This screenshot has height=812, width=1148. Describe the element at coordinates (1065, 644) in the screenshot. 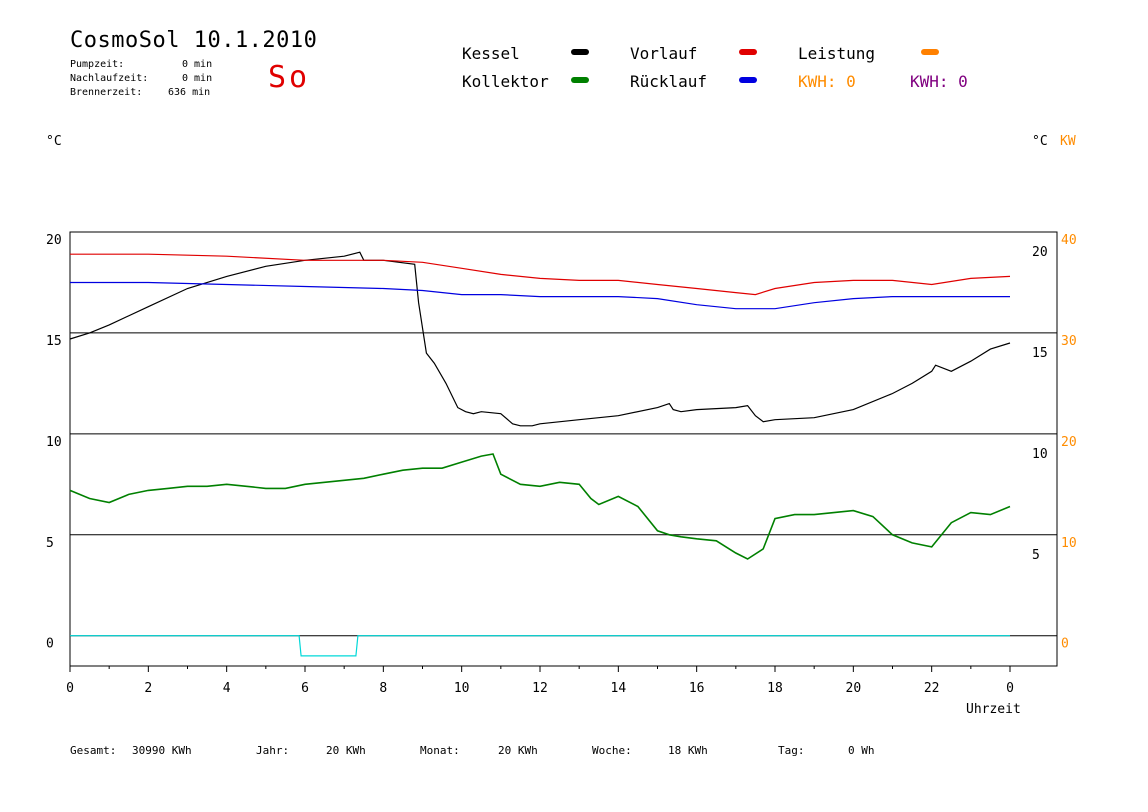

I see `y-kw-tick-label: 0` at that location.